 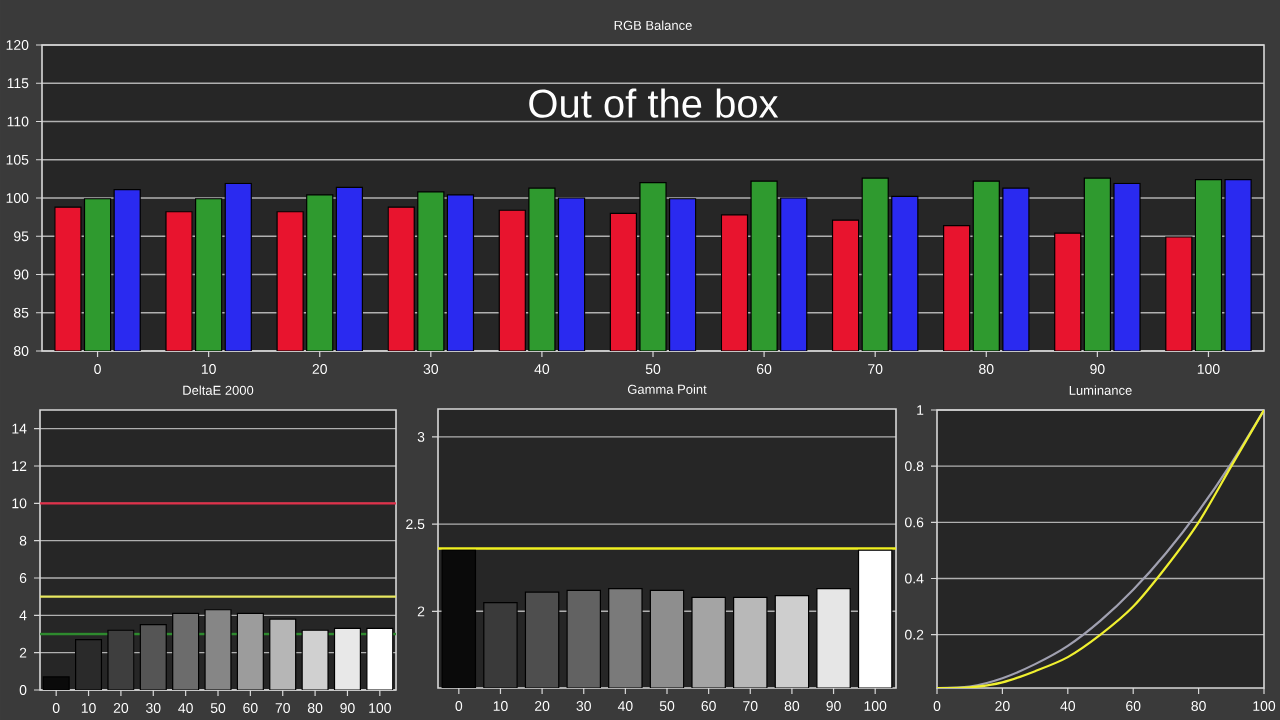 What do you see at coordinates (17, 159) in the screenshot?
I see `y-tick-label: 105` at bounding box center [17, 159].